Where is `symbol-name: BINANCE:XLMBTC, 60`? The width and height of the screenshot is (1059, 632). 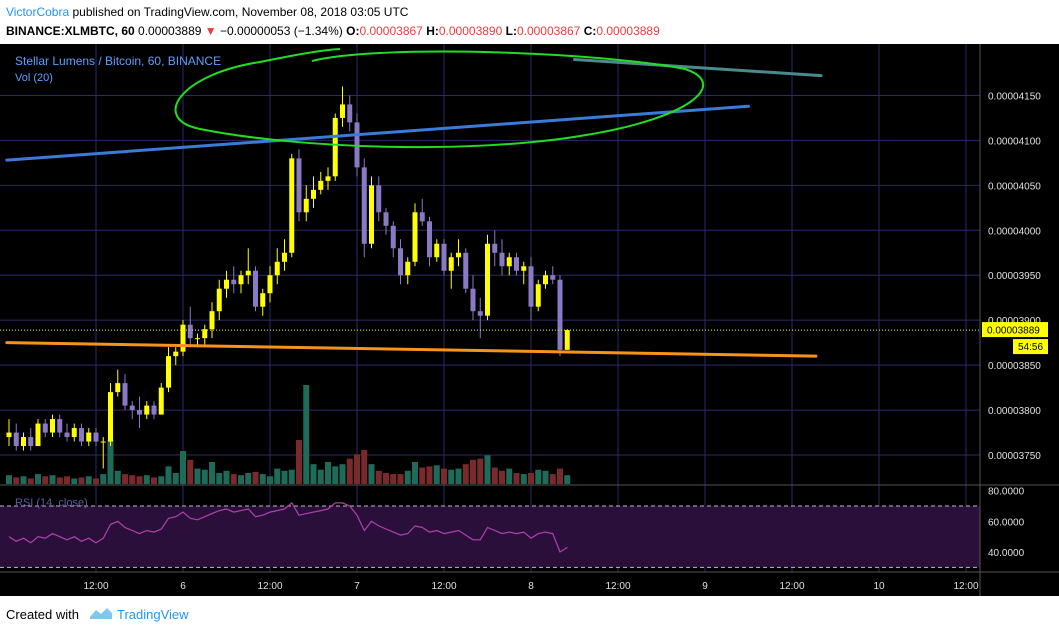
symbol-name: BINANCE:XLMBTC, 60 is located at coordinates (70, 31).